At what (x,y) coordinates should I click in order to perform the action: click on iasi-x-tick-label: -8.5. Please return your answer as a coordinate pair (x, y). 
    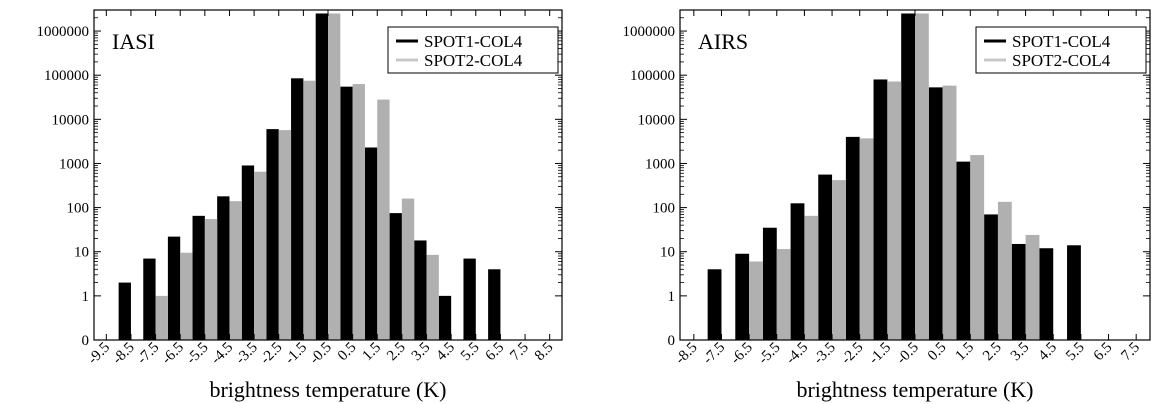
    Looking at the image, I should click on (124, 354).